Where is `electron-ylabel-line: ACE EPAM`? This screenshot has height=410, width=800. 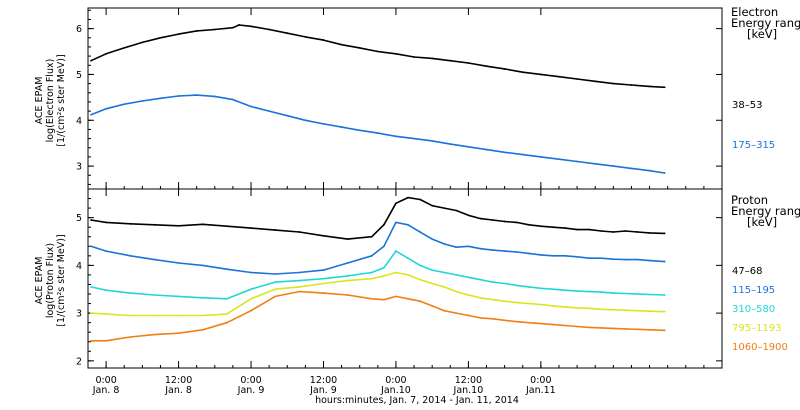
electron-ylabel-line: ACE EPAM is located at coordinates (39, 101).